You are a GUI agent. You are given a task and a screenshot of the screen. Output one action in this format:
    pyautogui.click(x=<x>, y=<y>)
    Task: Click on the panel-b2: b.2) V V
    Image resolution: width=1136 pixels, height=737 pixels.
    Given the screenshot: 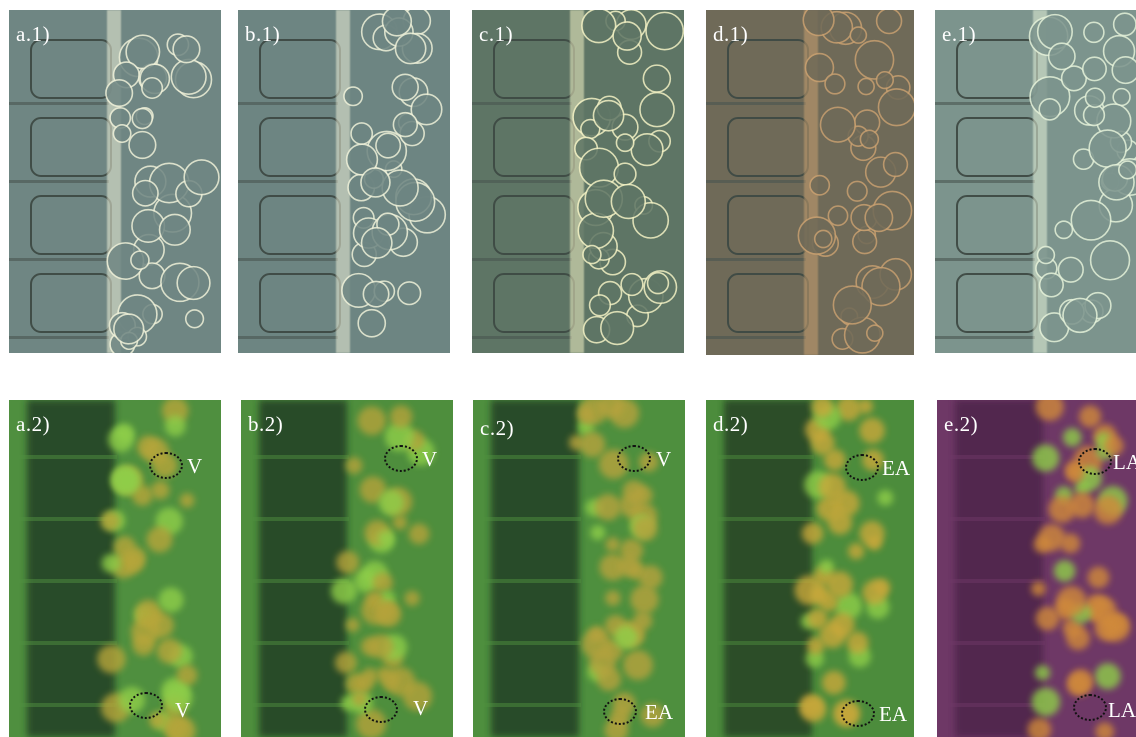 What is the action you would take?
    pyautogui.click(x=347, y=568)
    